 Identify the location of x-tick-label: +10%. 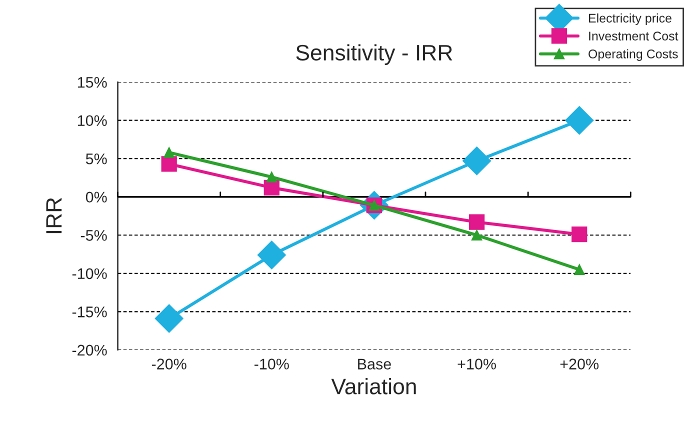
(477, 364).